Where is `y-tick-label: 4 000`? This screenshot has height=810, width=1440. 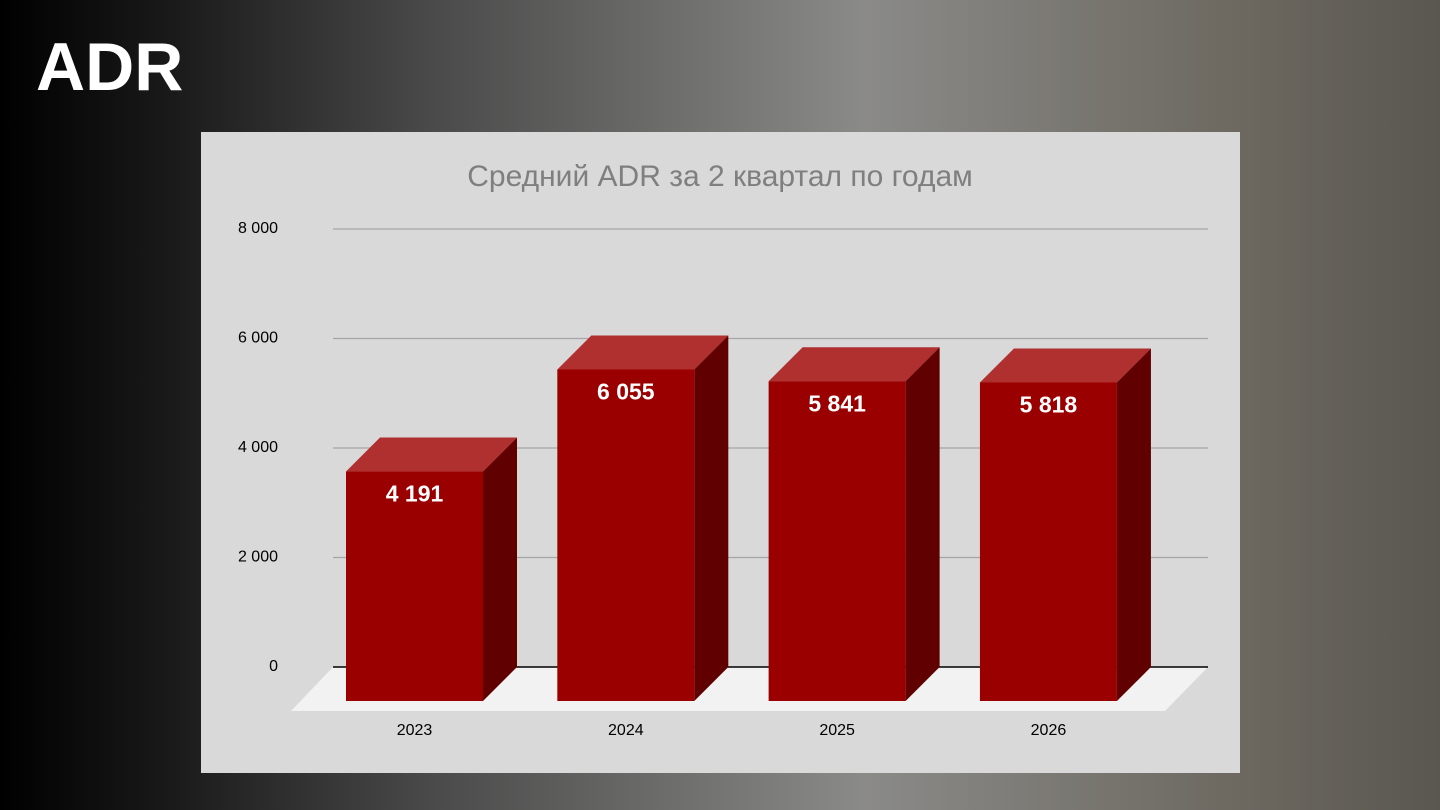 y-tick-label: 4 000 is located at coordinates (258, 447).